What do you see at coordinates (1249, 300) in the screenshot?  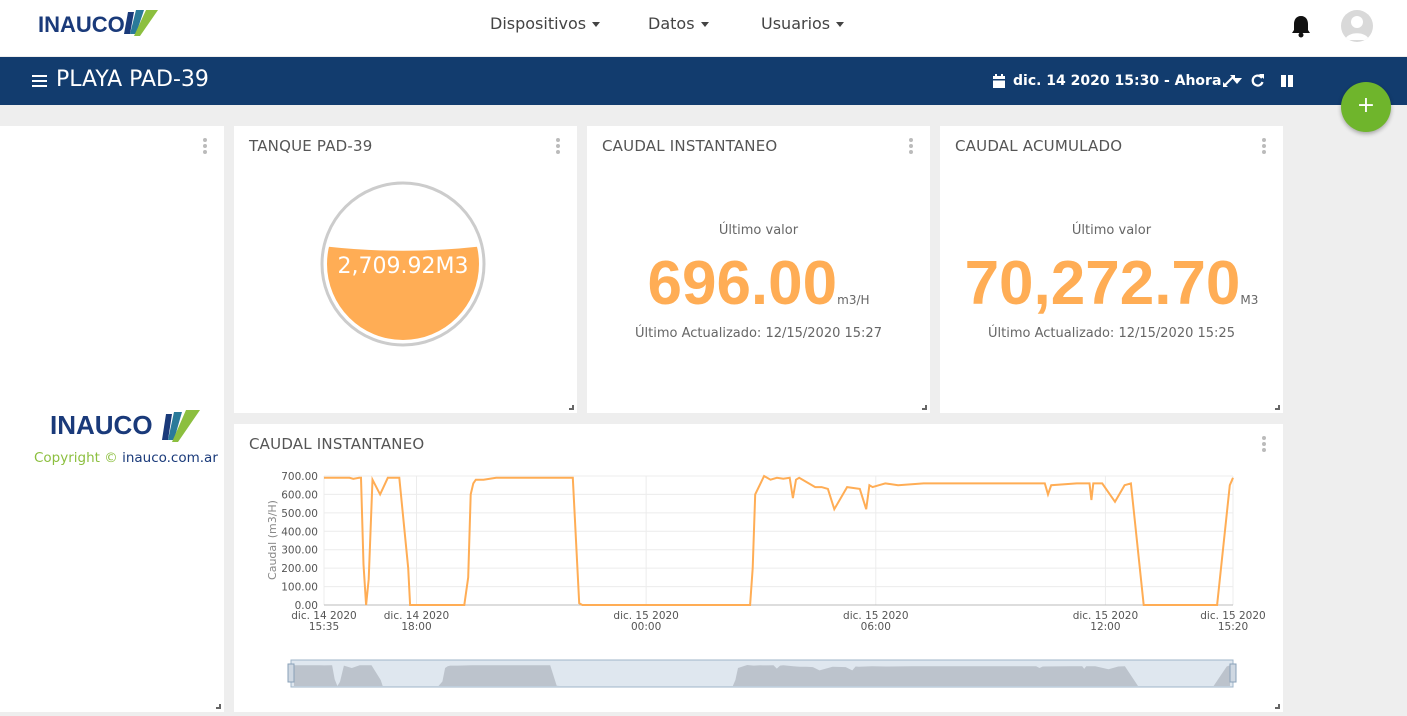 I see `last-value-unit: M3` at bounding box center [1249, 300].